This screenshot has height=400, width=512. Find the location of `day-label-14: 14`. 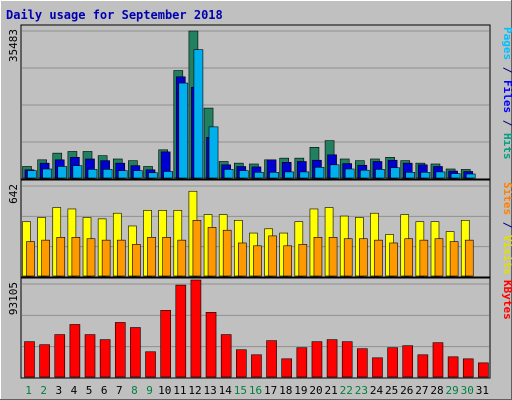

day-label-14: 14 is located at coordinates (226, 390).